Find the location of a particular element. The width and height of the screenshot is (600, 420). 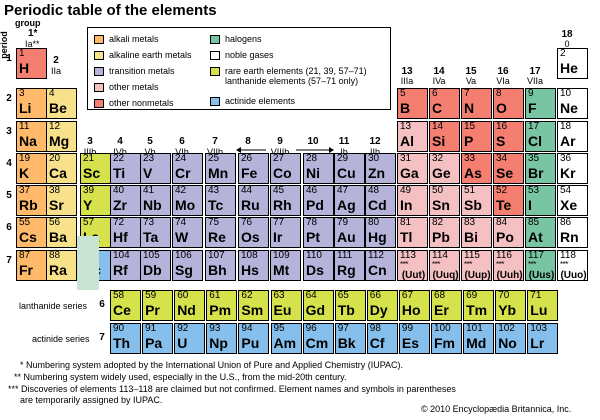

element-cell-46: 46 Pd is located at coordinates (318, 200).